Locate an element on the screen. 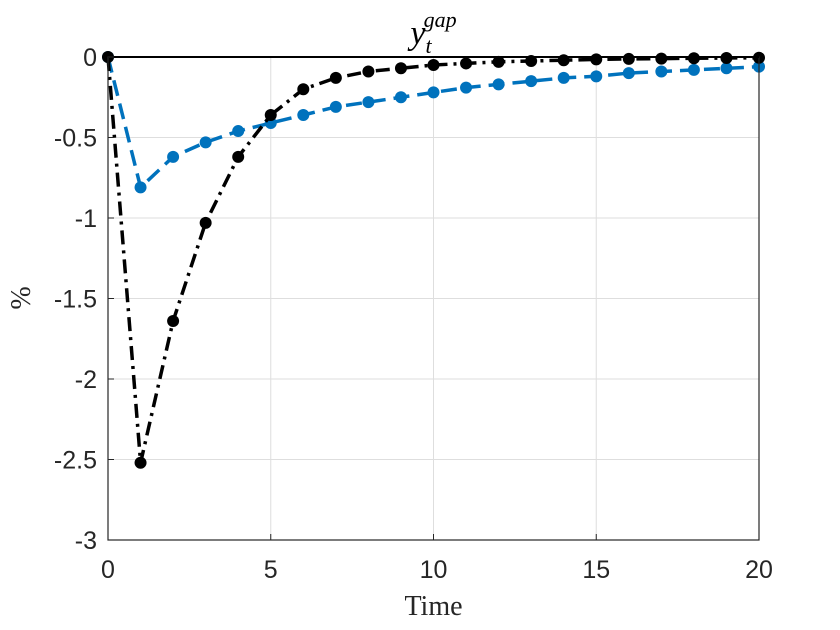  chart-title-subscript: t is located at coordinates (428, 45).